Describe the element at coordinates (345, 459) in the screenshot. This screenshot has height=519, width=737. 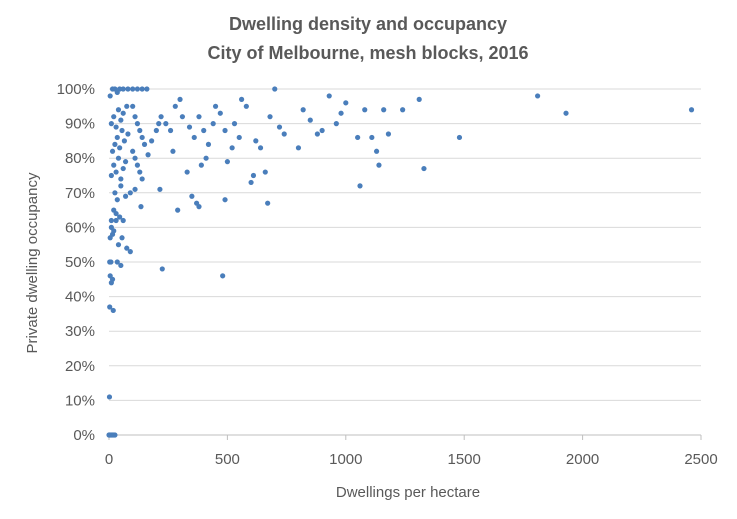
I see `x-tick-label: 1000` at that location.